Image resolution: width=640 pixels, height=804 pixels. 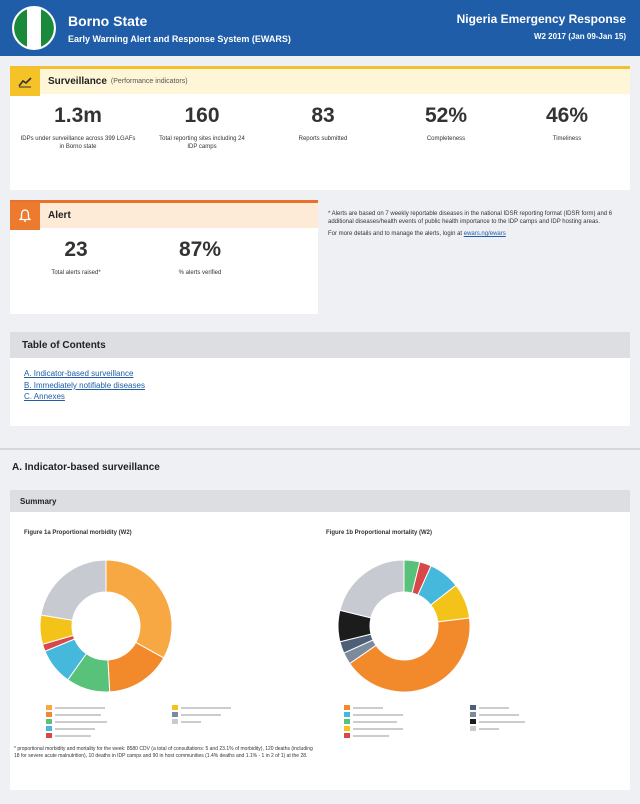 What do you see at coordinates (323, 123) in the screenshot?
I see `stat-reports: 83 Reports submitted` at bounding box center [323, 123].